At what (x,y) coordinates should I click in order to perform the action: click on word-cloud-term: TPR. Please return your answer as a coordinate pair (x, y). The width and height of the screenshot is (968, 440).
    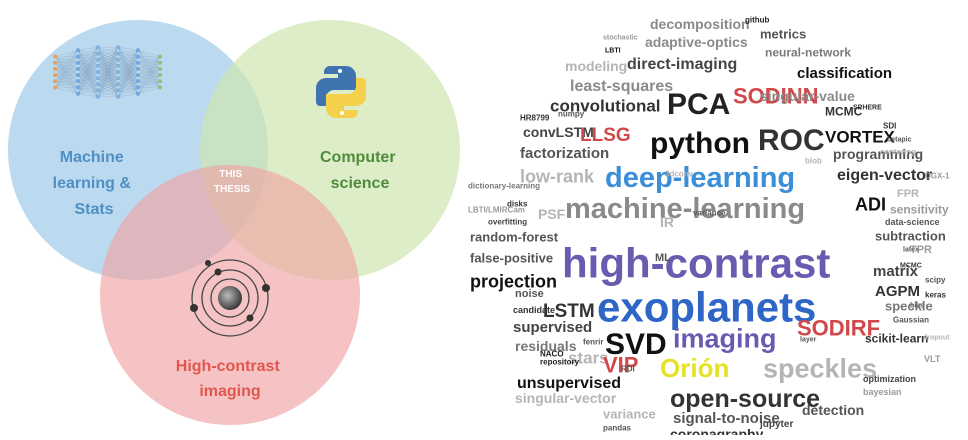
    Looking at the image, I should click on (921, 250).